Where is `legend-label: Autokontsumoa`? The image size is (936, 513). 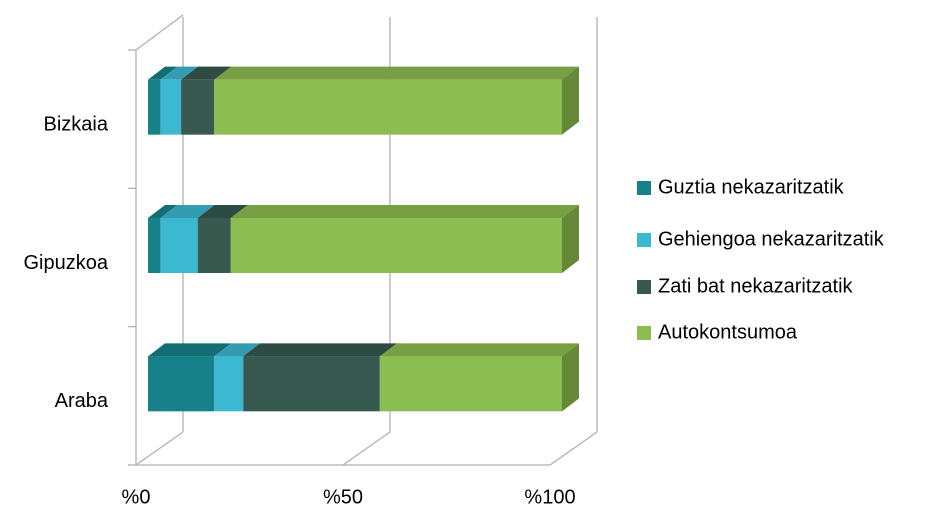
legend-label: Autokontsumoa is located at coordinates (728, 332).